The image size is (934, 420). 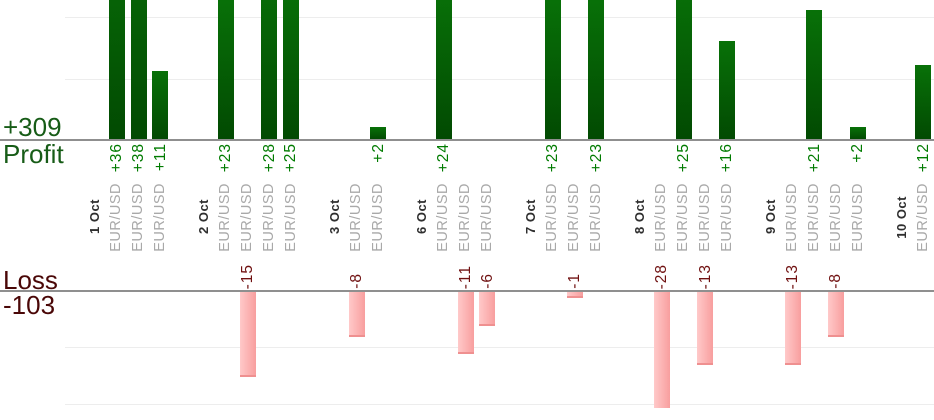 I want to click on date-label: 2 Oct, so click(x=204, y=217).